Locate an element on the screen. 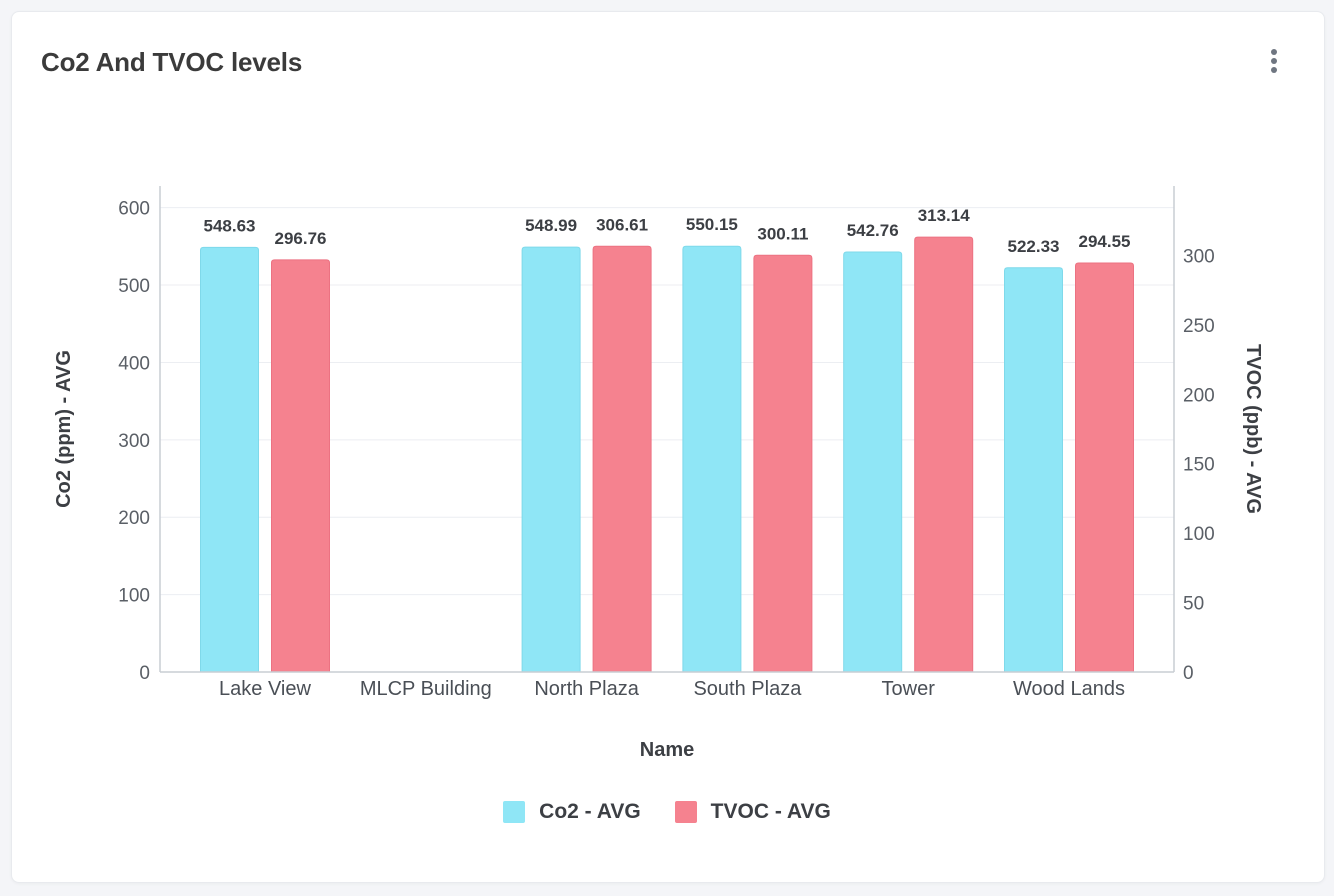 The width and height of the screenshot is (1334, 896). data-label: 300.11 is located at coordinates (782, 233).